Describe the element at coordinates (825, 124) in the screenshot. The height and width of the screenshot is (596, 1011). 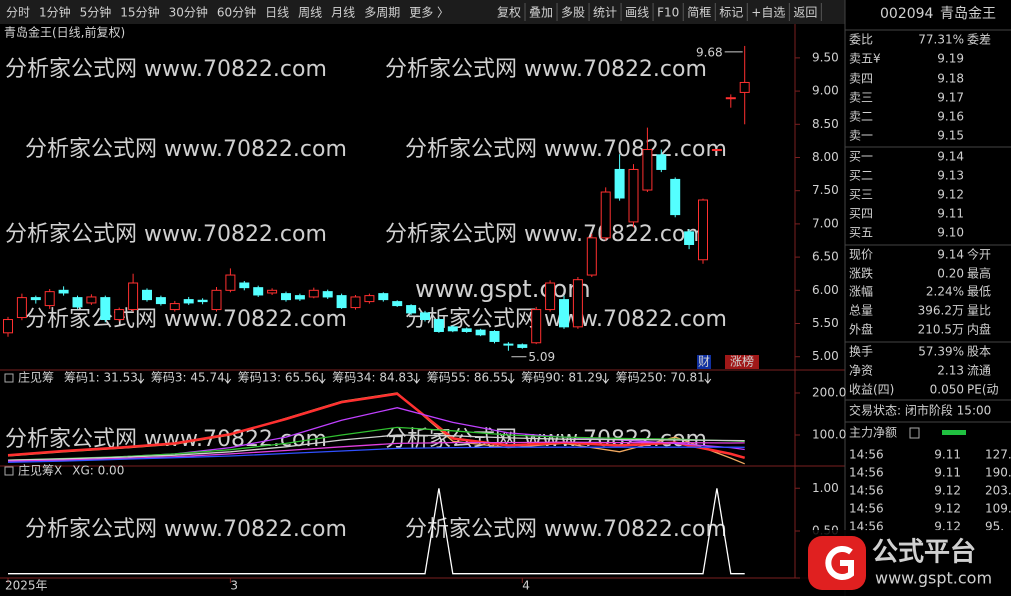
I see `y-tick-label: 8.50` at that location.